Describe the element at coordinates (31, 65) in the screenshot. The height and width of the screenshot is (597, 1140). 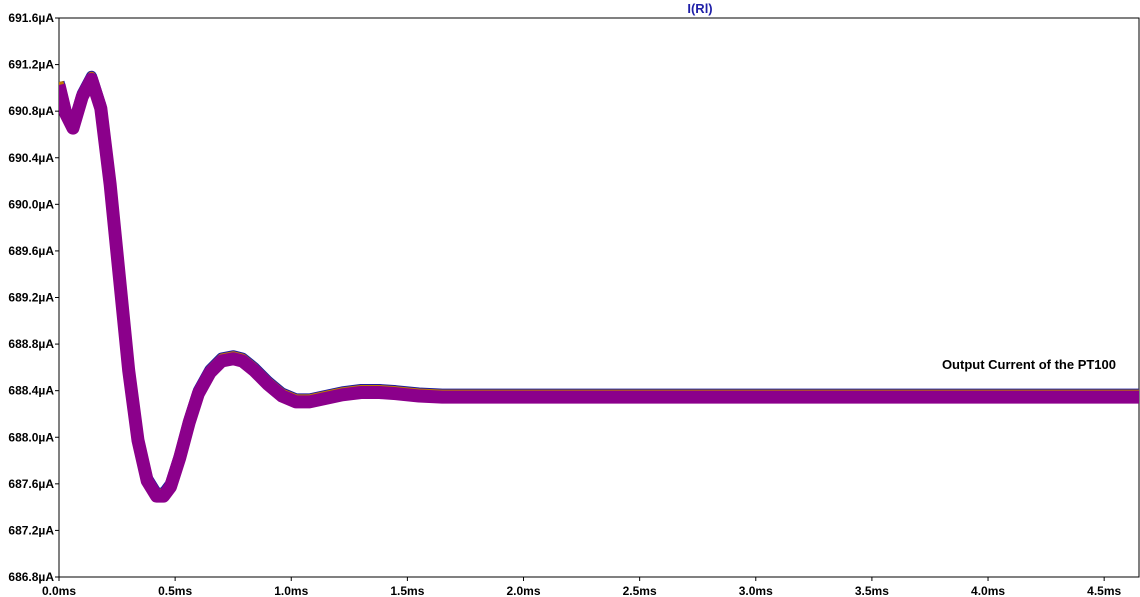
I see `y-tick-label: 691.2µA` at that location.